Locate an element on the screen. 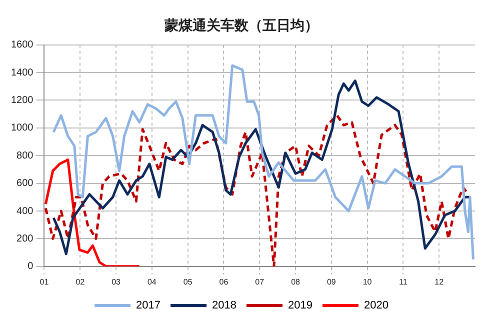 The width and height of the screenshot is (495, 329). x-tick-label: 03 is located at coordinates (117, 281).